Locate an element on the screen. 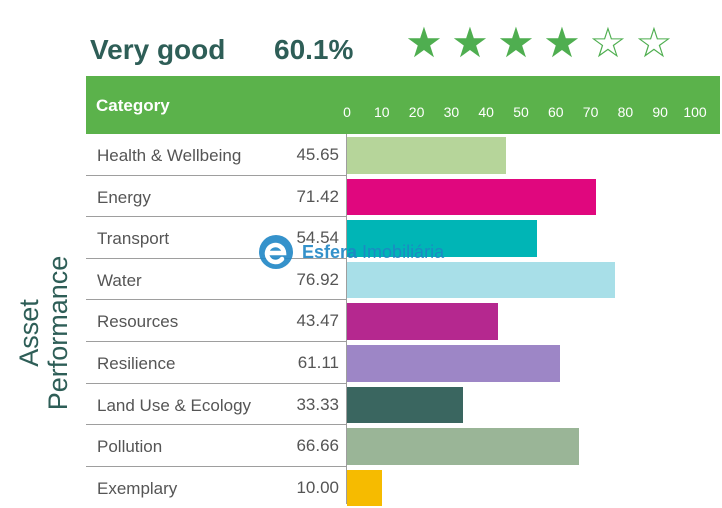 This screenshot has height=508, width=722. x-tick-label: 10 is located at coordinates (382, 112).